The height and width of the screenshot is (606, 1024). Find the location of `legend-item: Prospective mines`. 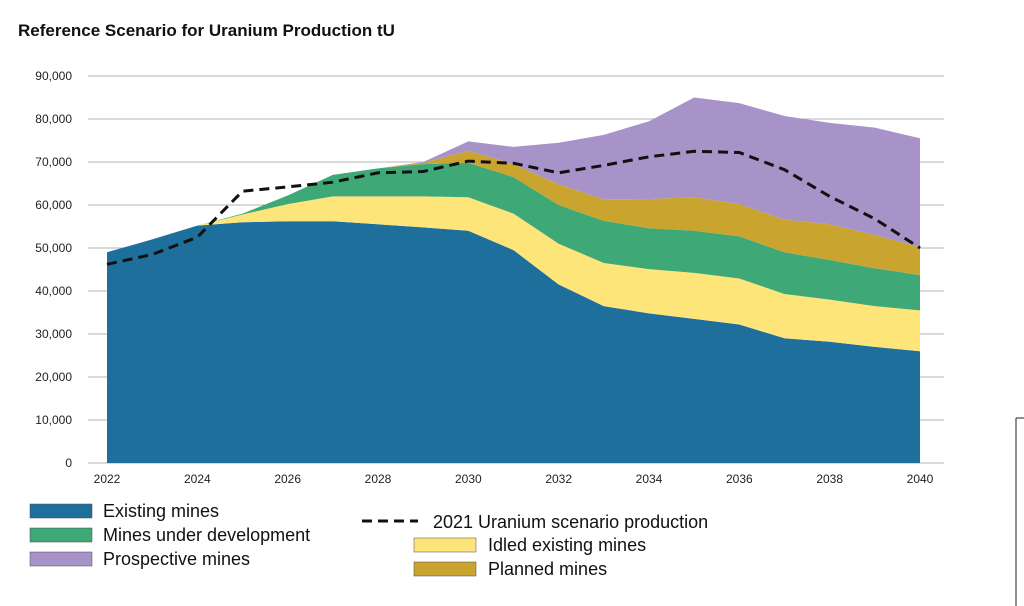

legend-item: Prospective mines is located at coordinates (139, 559).